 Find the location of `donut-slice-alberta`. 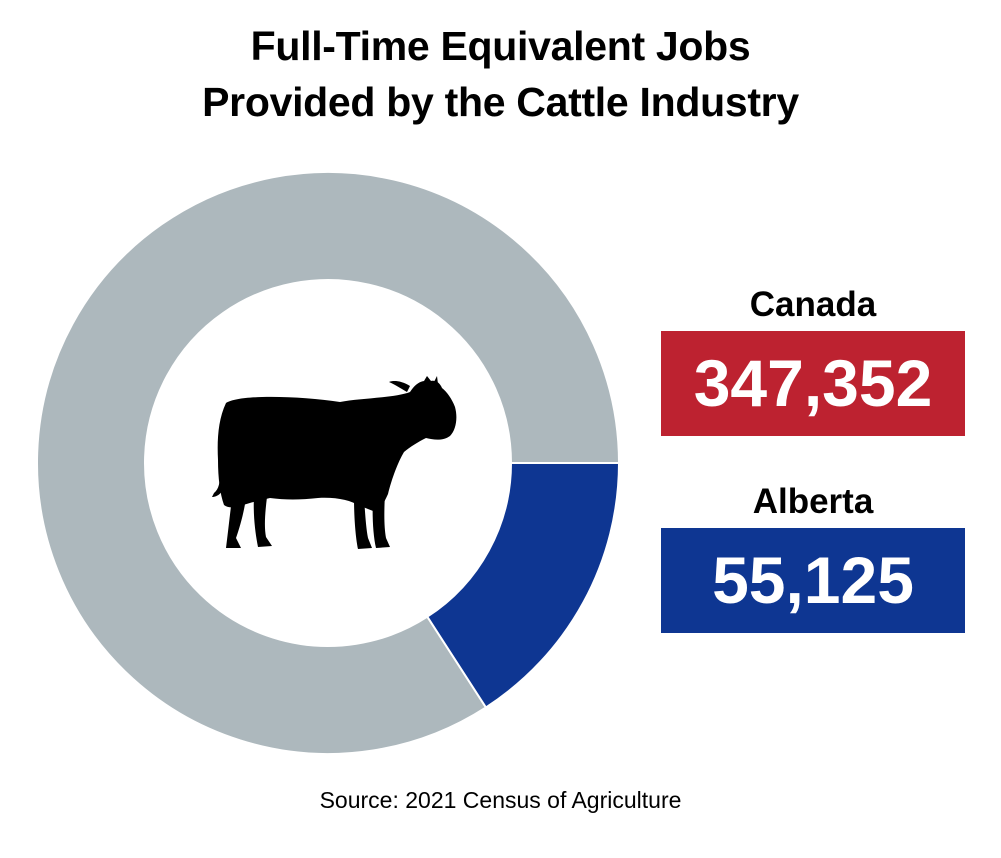

donut-slice-alberta is located at coordinates (523, 585).